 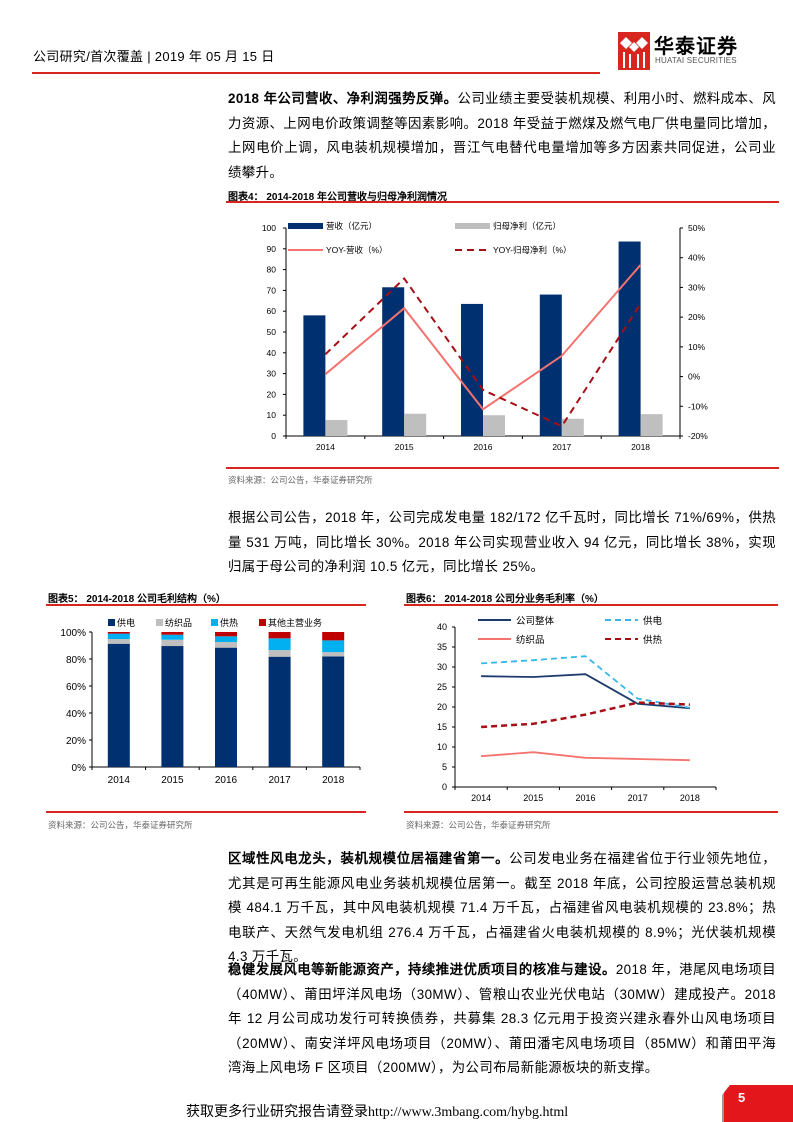 I want to click on svg-text: 公司整体, so click(x=535, y=621).